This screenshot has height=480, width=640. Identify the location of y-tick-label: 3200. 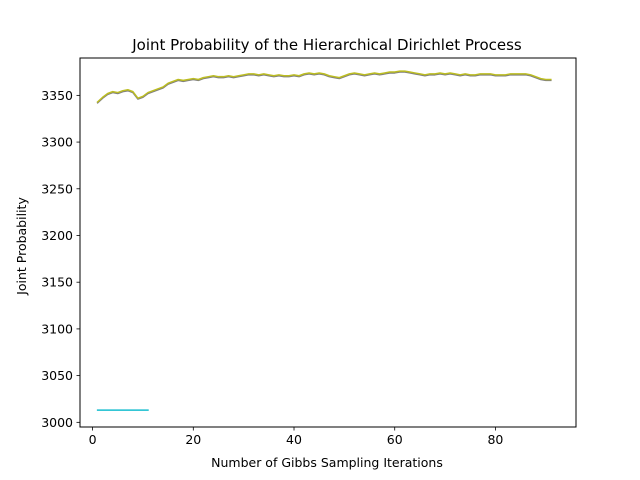
(57, 235).